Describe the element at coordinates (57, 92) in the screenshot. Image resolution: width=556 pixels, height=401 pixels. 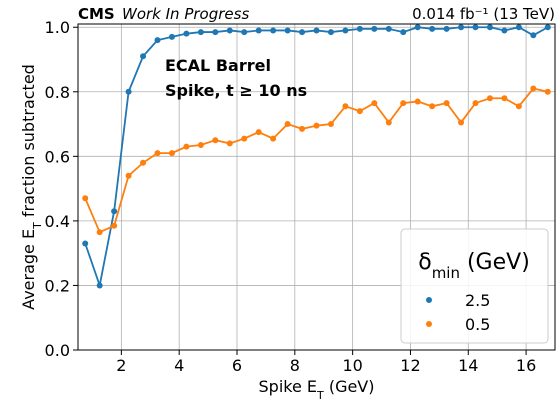
I see `y-tick-label: 0.8` at that location.